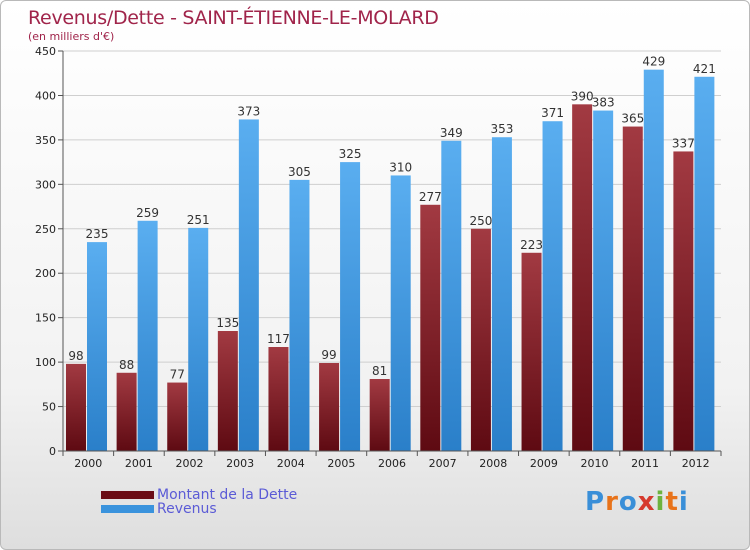 Image resolution: width=750 pixels, height=550 pixels. Describe the element at coordinates (400, 167) in the screenshot. I see `revenue-value-label: 310` at that location.